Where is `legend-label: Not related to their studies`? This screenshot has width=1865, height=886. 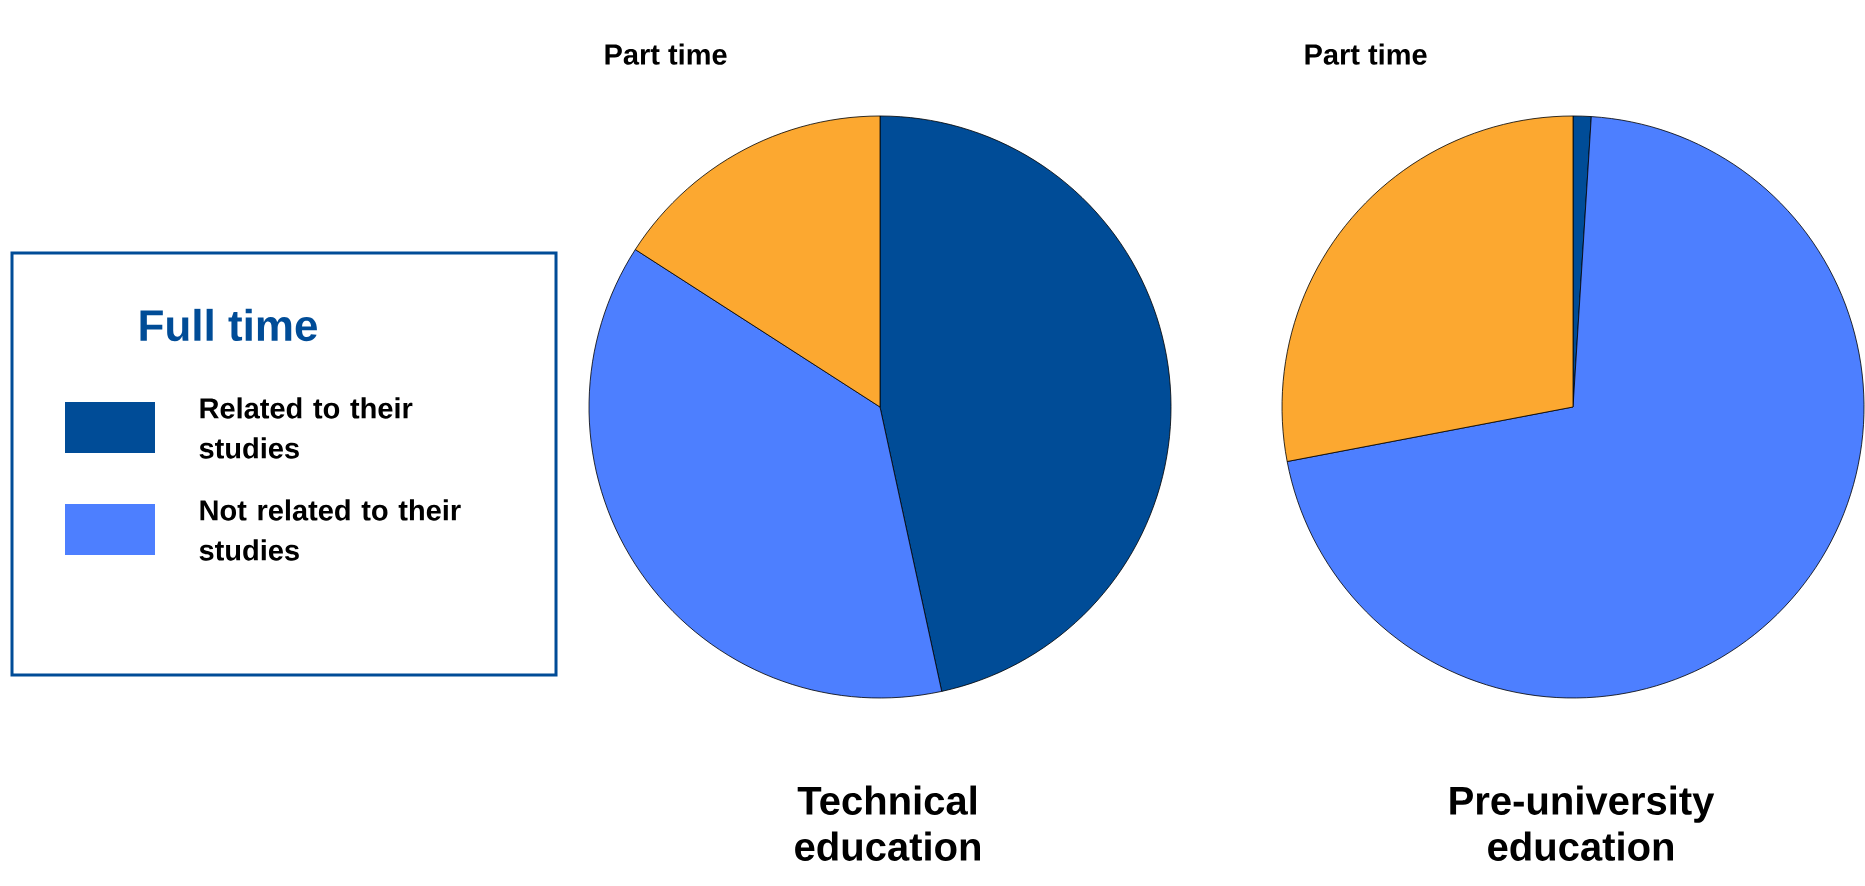 legend-label: Not related to their studies is located at coordinates (330, 530).